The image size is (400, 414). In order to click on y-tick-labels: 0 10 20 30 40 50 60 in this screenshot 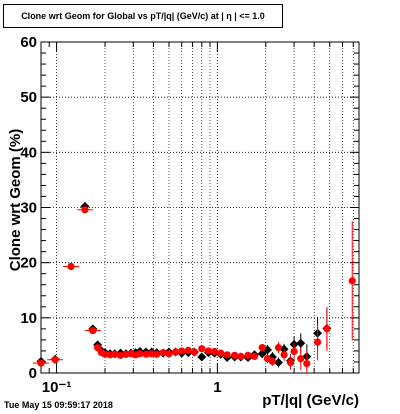, I will do `click(28, 208)`.